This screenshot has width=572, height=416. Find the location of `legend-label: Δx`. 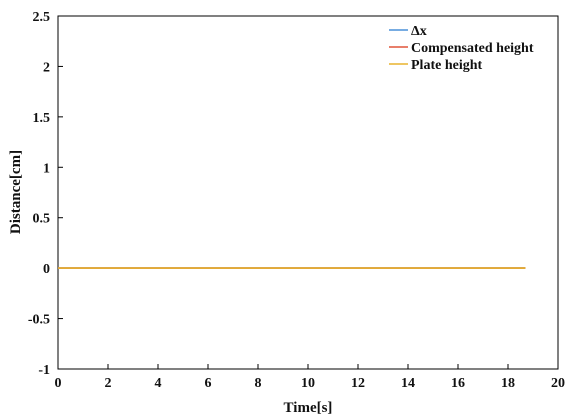

legend-label: Δx is located at coordinates (419, 31).